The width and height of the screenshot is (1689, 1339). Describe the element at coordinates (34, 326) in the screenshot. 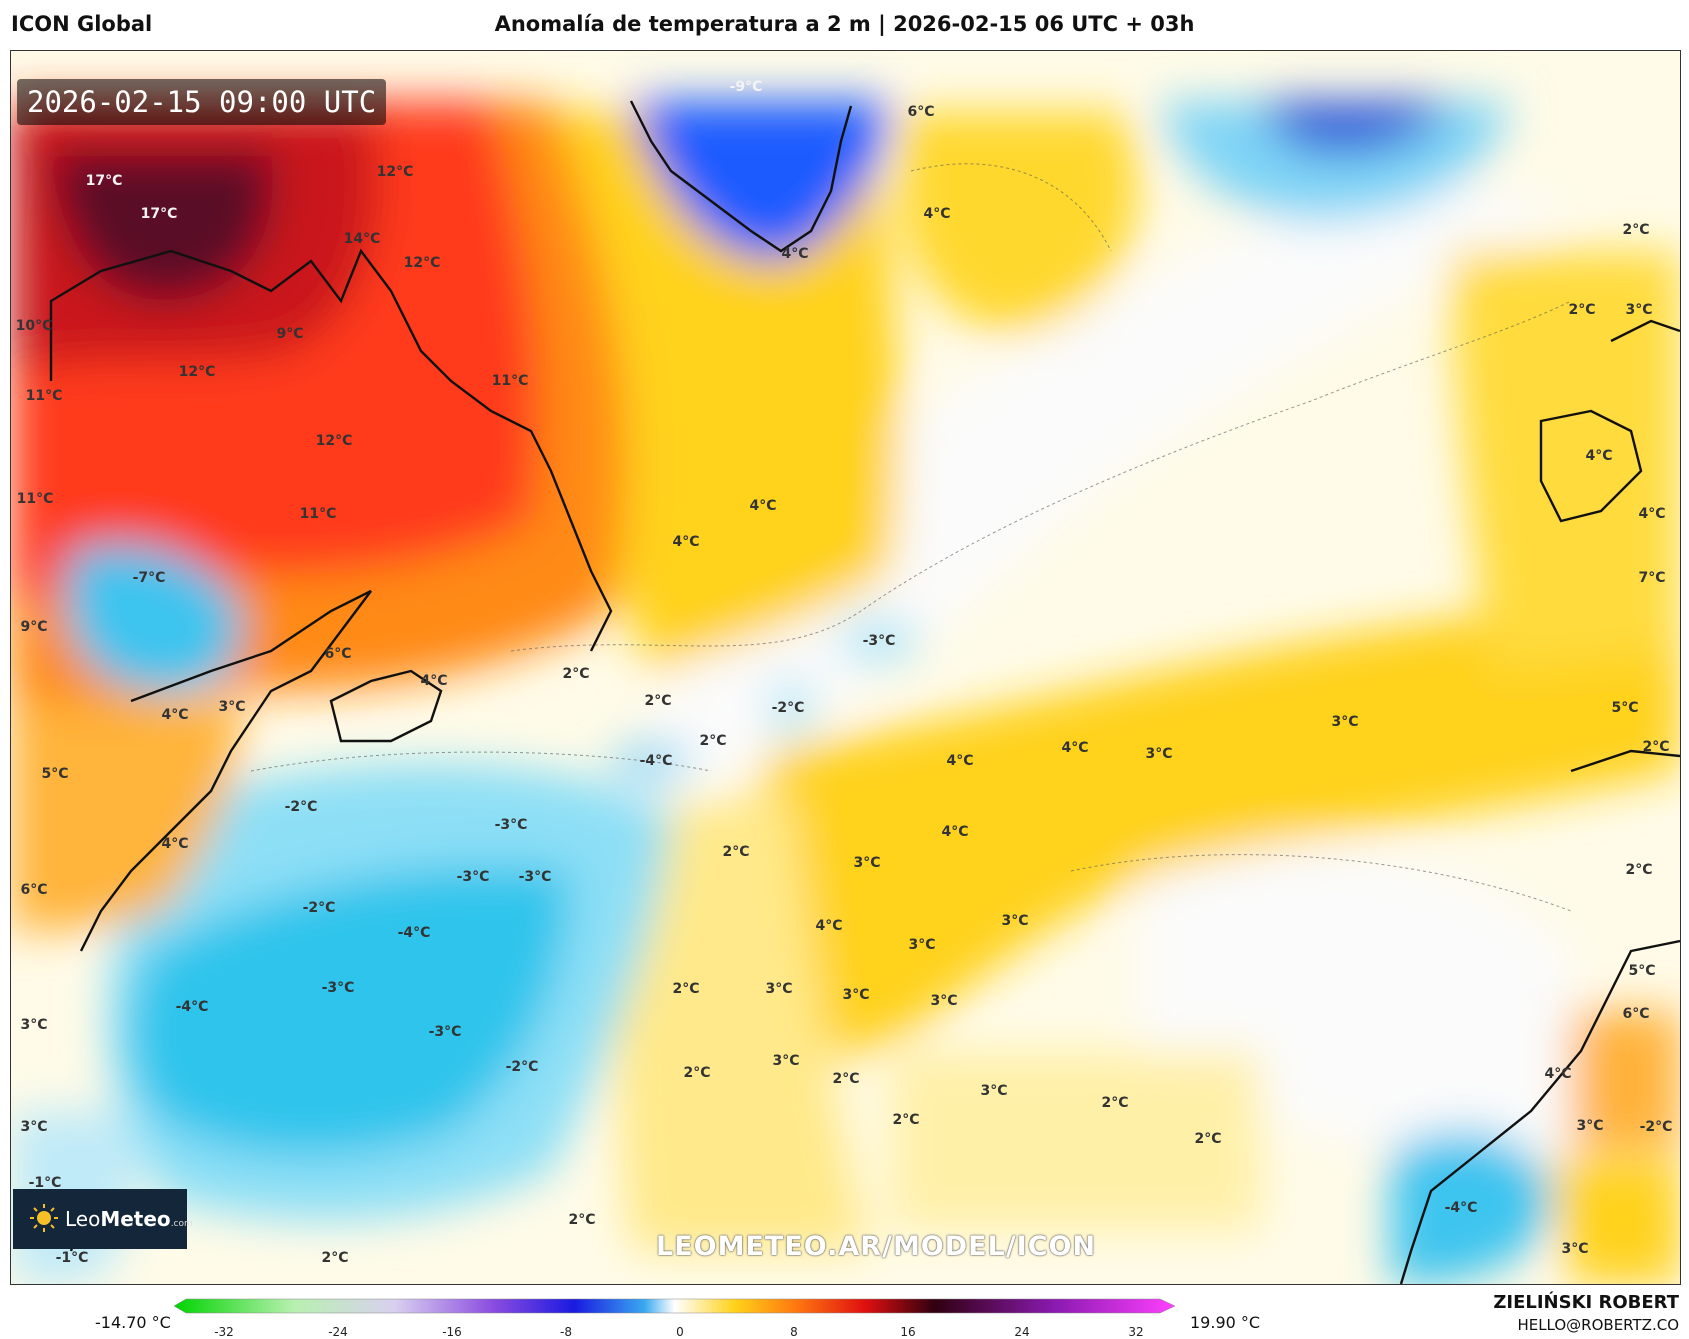

I see `temperature-label: 10°C` at that location.